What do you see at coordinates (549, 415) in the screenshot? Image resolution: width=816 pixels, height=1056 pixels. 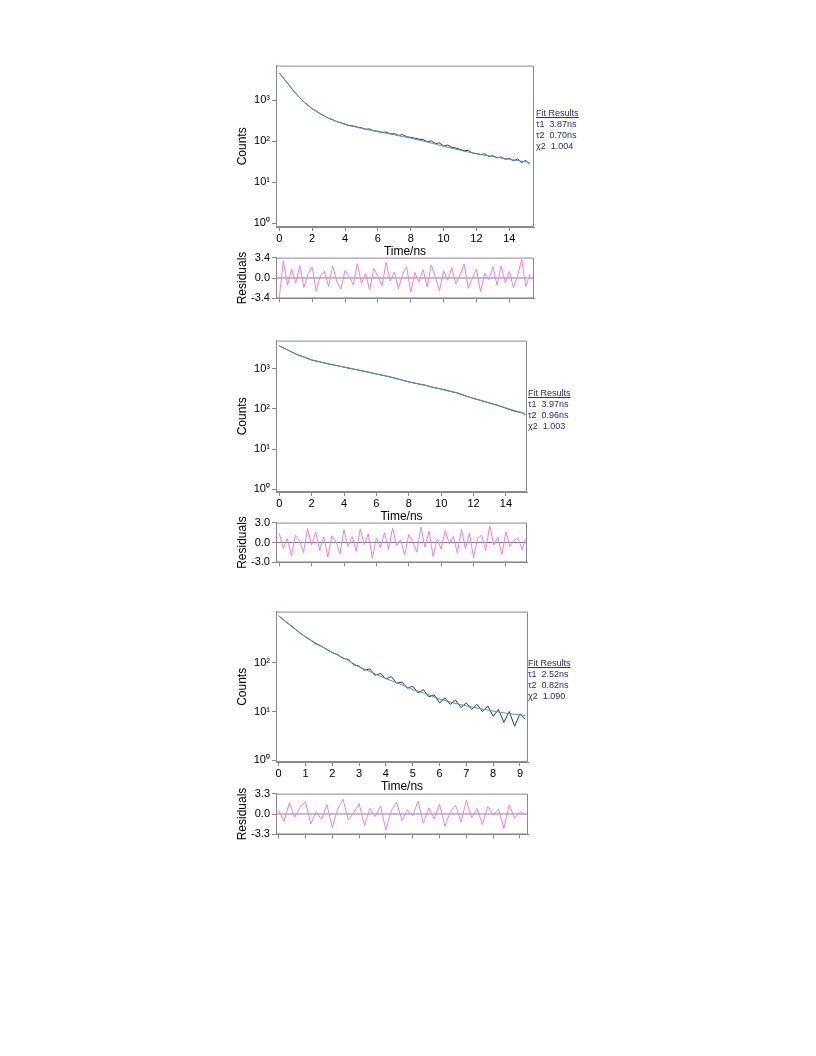 I see `text: τ2 0.96ns` at bounding box center [549, 415].